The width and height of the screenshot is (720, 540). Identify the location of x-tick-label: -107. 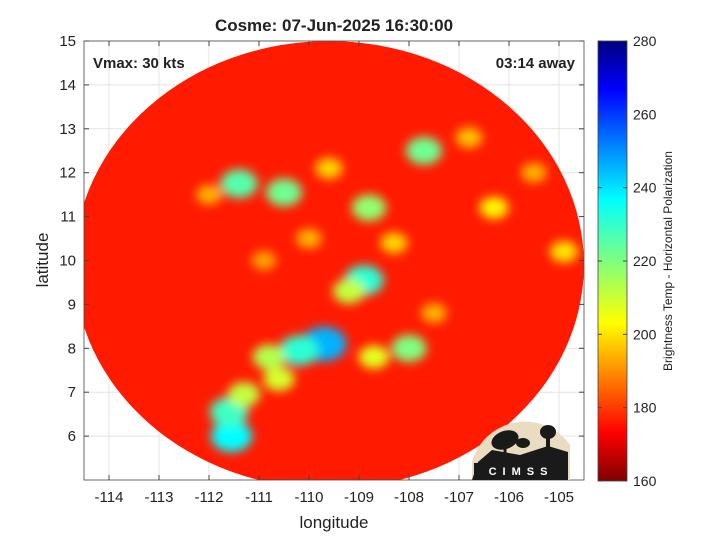
(459, 497).